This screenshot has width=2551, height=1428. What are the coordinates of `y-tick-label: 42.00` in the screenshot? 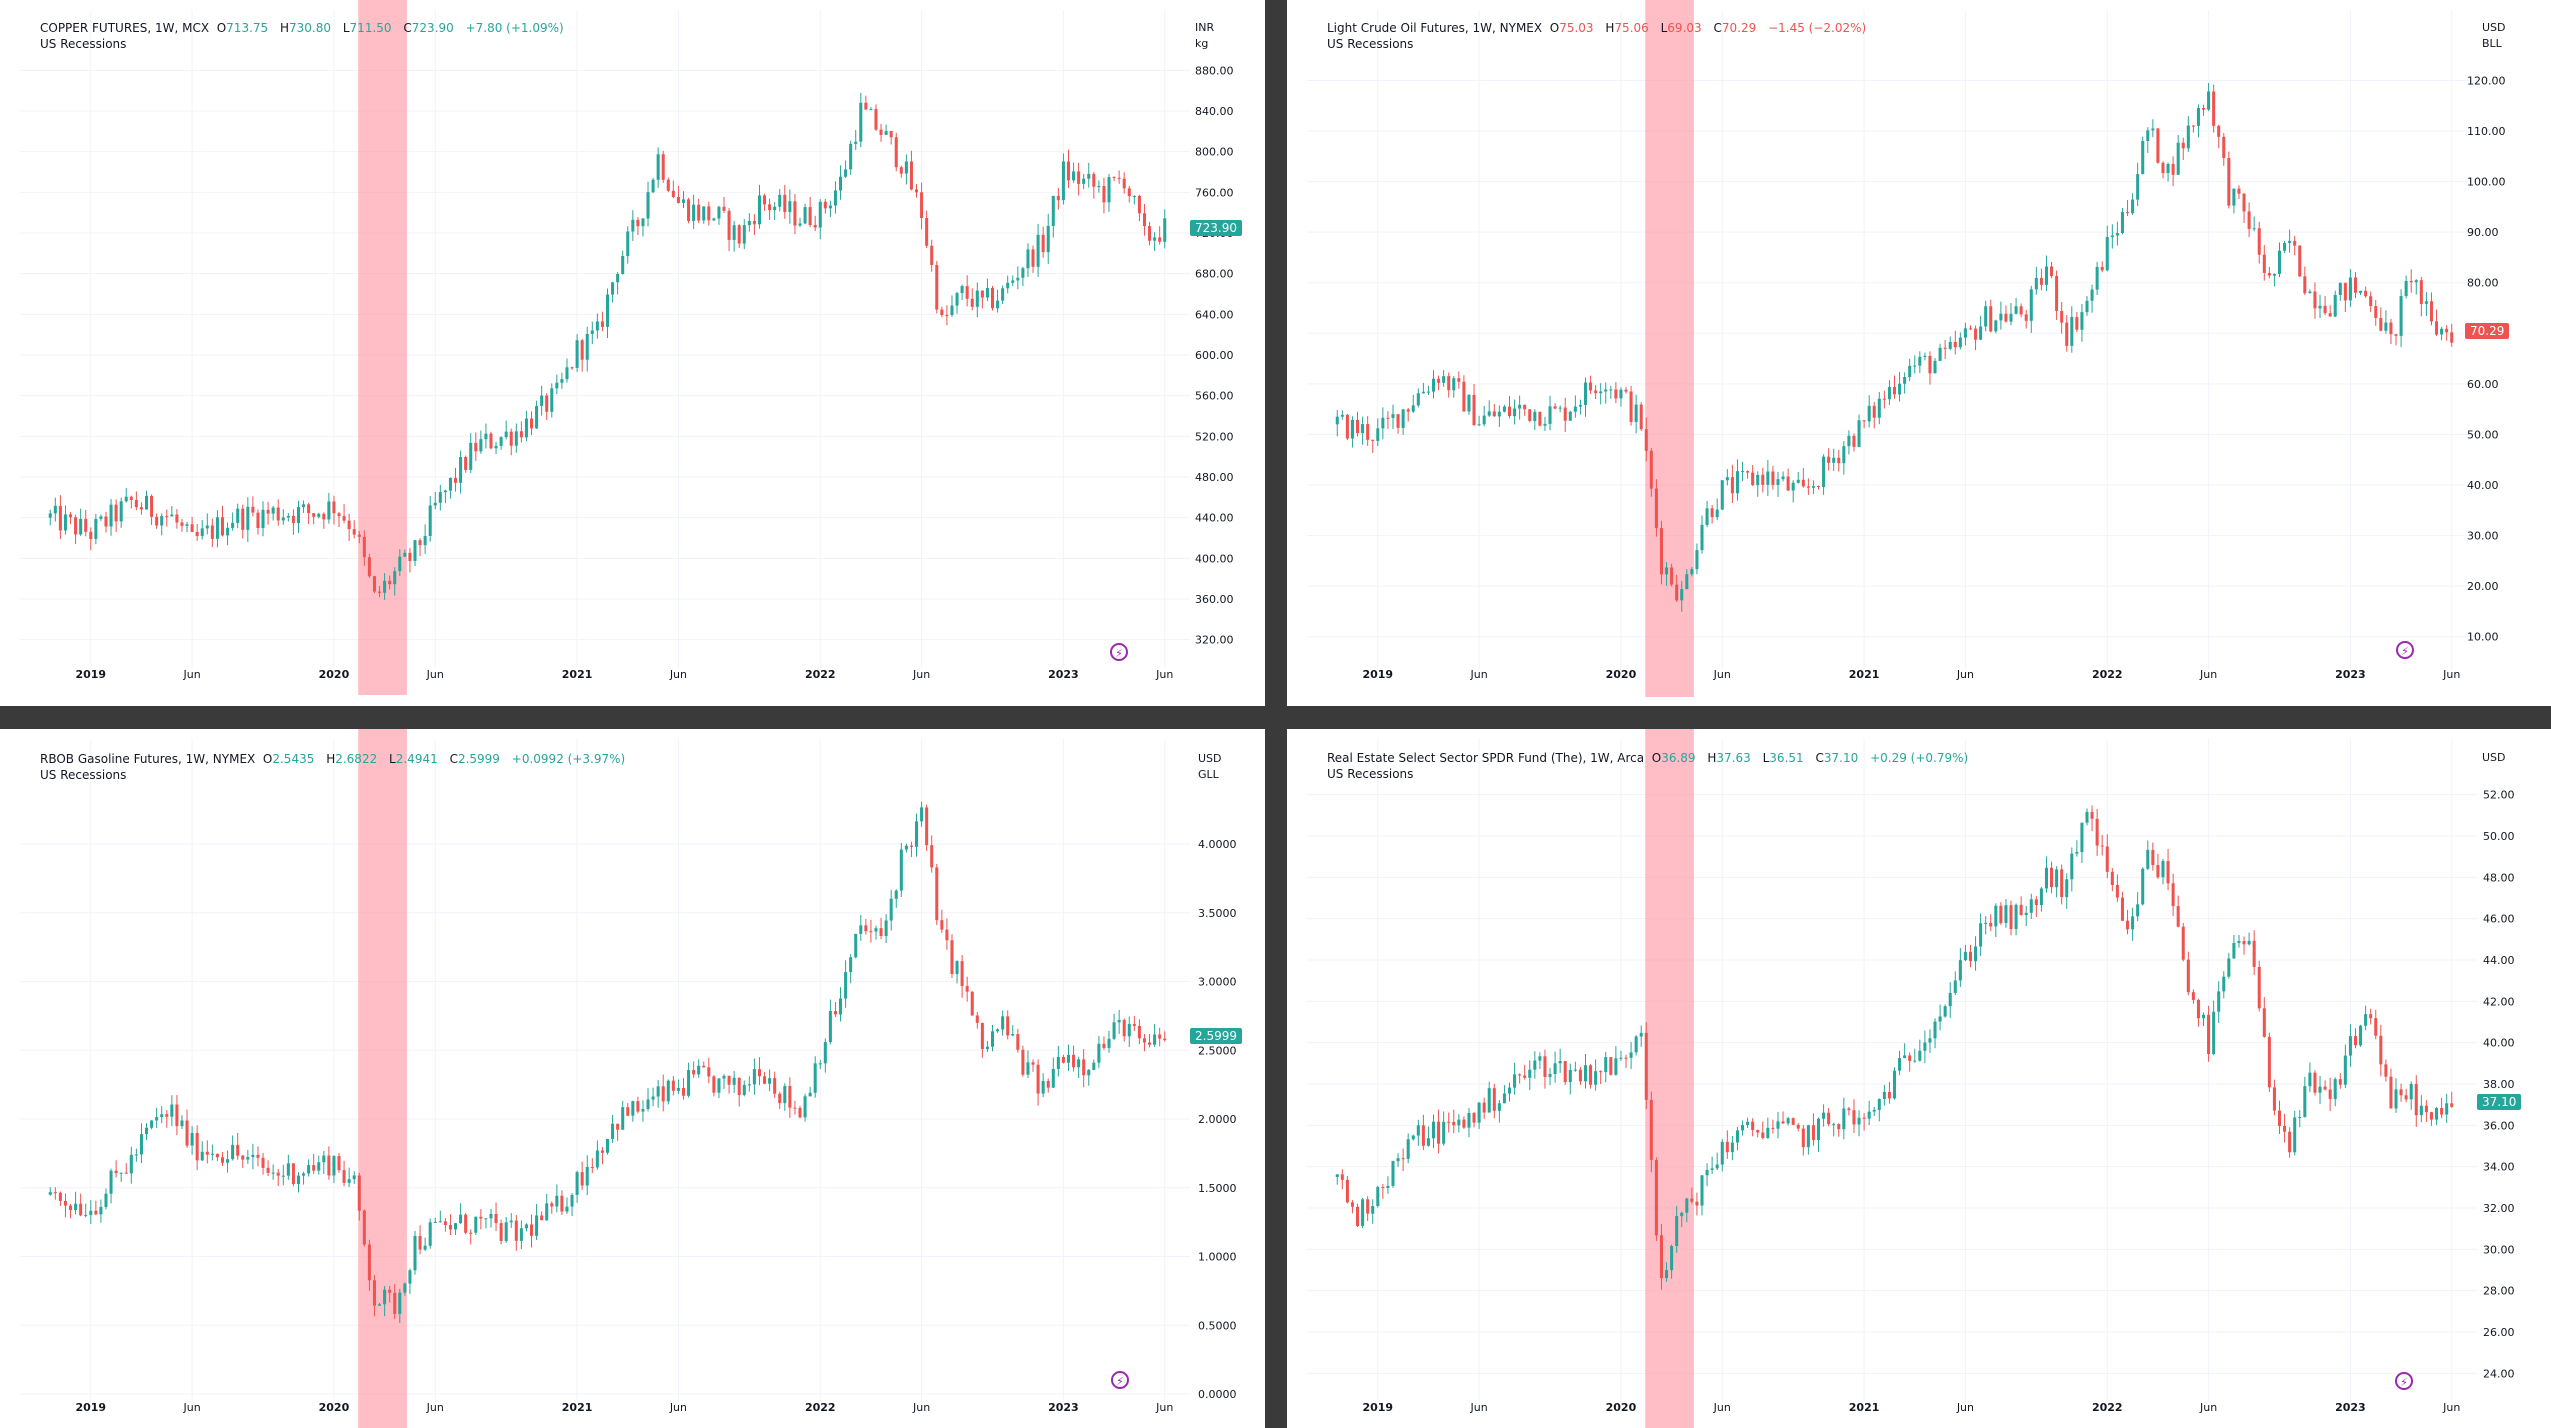 It's located at (2499, 1001).